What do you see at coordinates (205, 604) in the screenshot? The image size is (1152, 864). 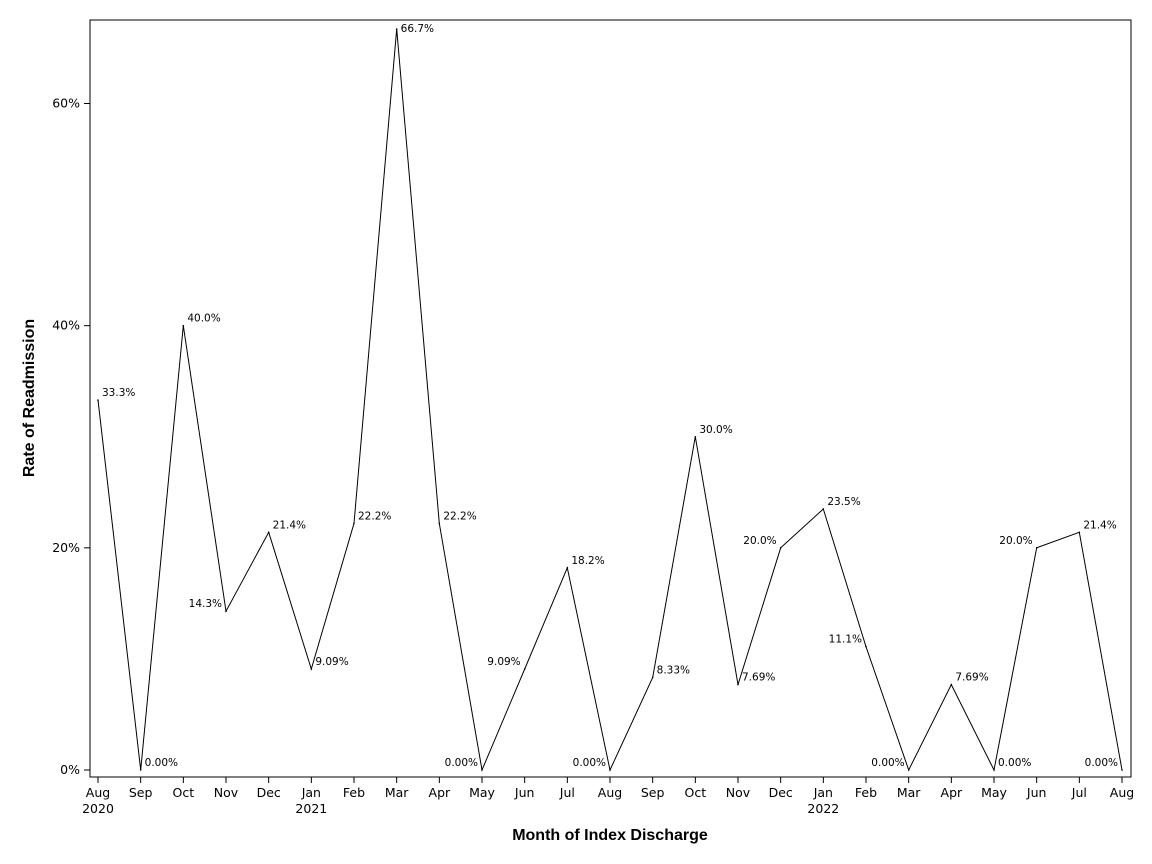 I see `data-label: 14.3%` at bounding box center [205, 604].